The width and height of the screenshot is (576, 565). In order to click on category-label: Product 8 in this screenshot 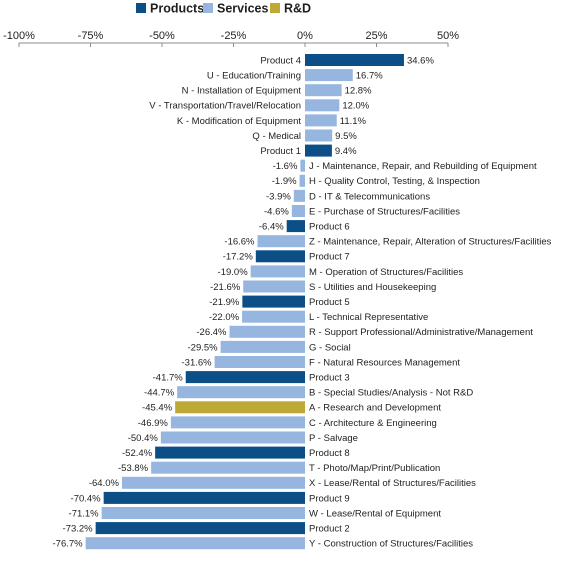, I will do `click(329, 453)`.